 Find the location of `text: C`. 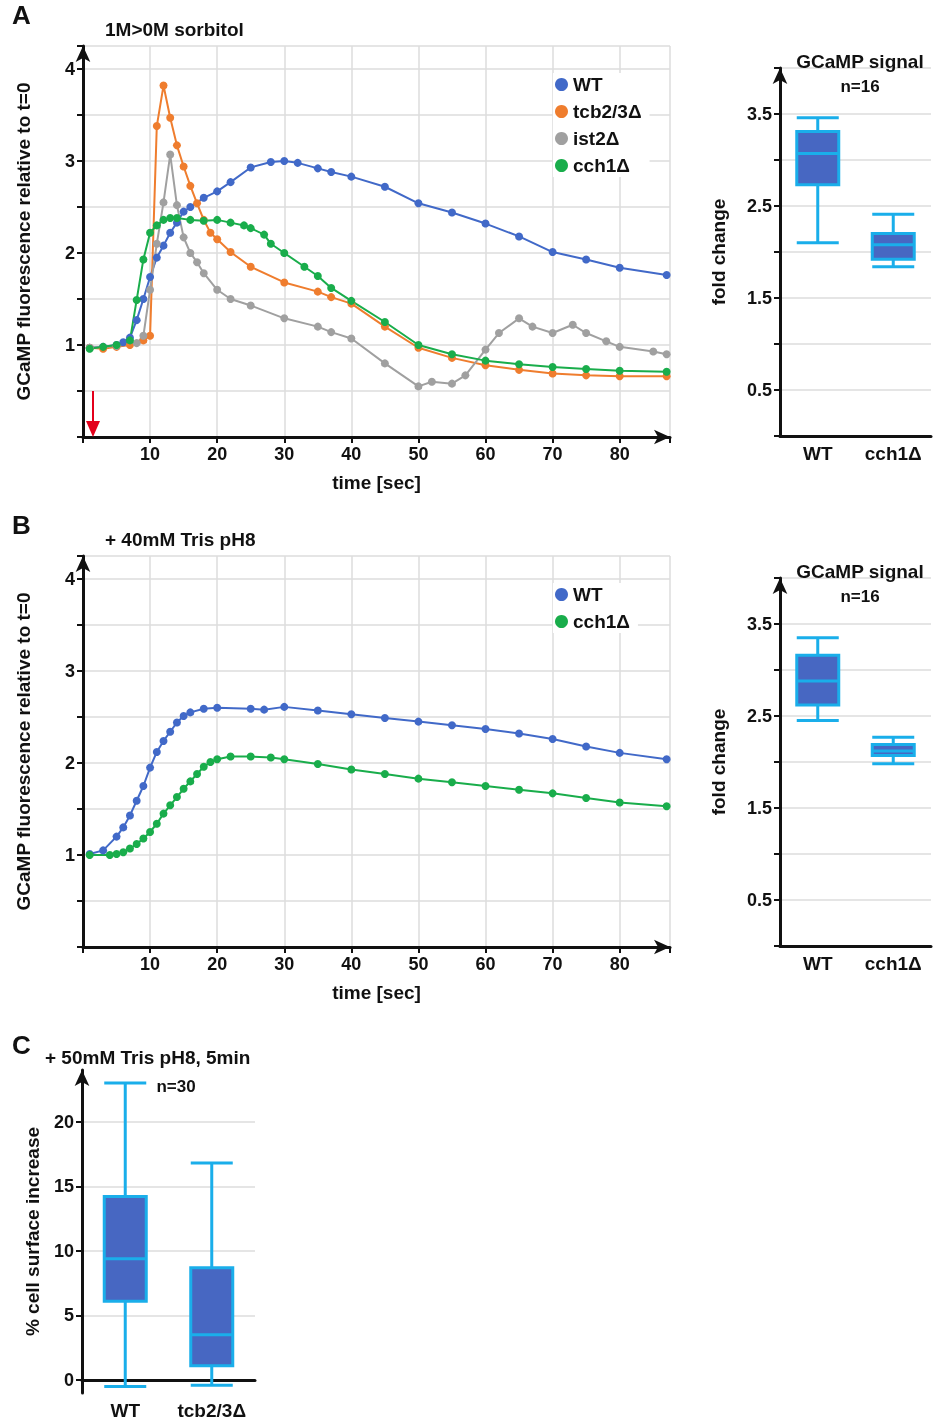

text: C is located at coordinates (21, 1045).